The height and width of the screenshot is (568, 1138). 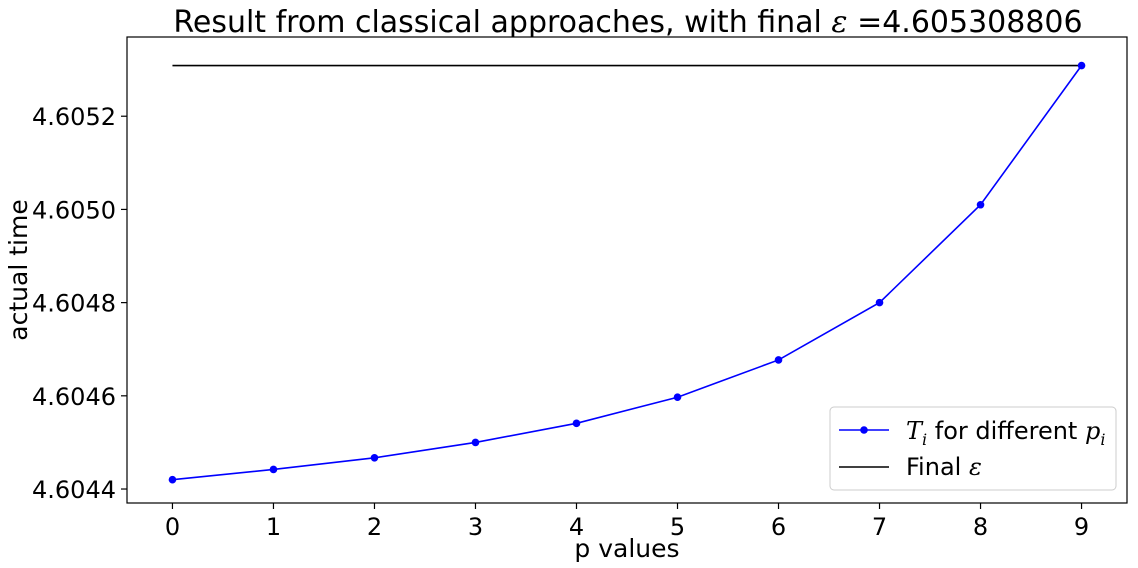 What do you see at coordinates (626, 548) in the screenshot?
I see `x-axis-label: p values` at bounding box center [626, 548].